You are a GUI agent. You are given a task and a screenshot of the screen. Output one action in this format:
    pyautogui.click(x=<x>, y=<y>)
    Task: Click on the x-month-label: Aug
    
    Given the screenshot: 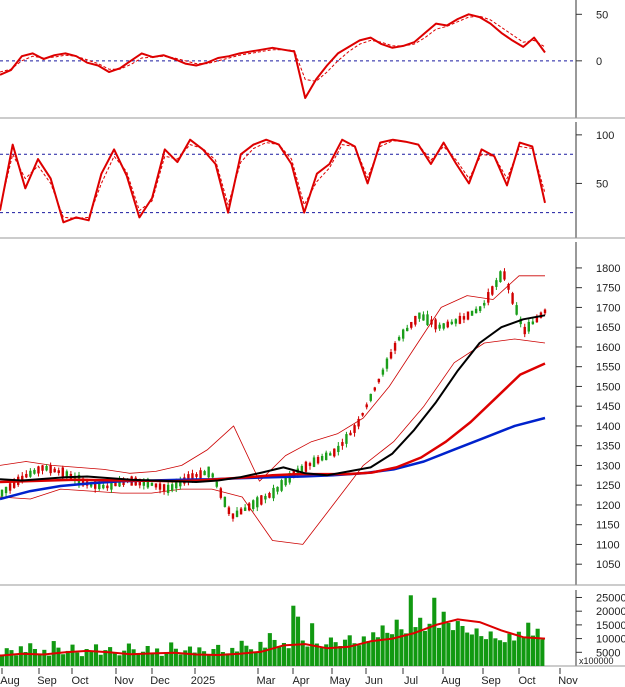 What is the action you would take?
    pyautogui.click(x=10, y=681)
    